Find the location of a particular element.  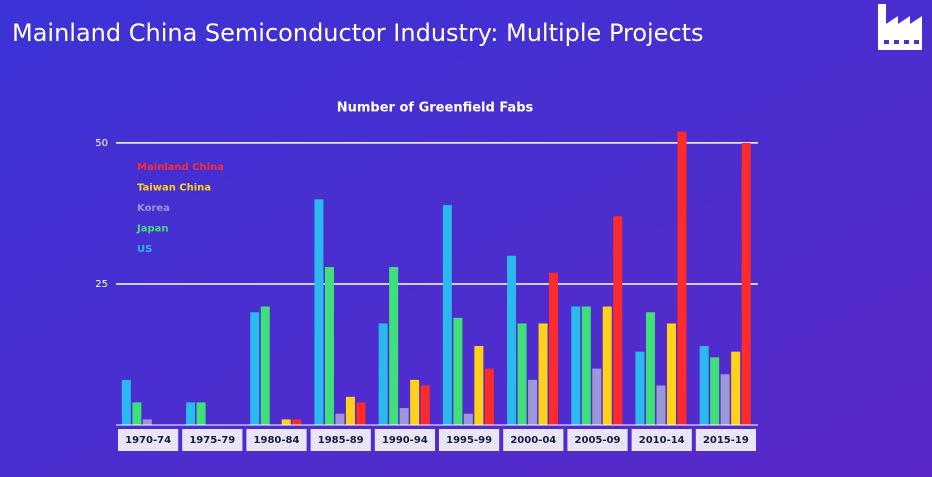

x-tick-label: 2005-09 is located at coordinates (598, 440).